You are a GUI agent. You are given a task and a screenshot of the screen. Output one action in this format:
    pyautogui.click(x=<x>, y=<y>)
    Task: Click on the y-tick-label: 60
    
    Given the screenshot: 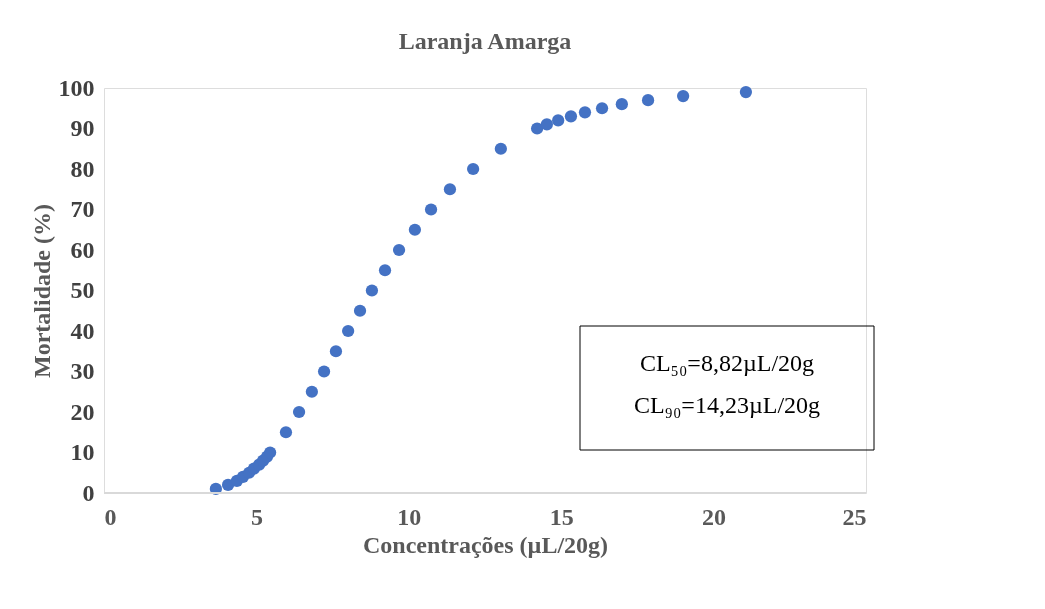 What is the action you would take?
    pyautogui.click(x=82, y=249)
    